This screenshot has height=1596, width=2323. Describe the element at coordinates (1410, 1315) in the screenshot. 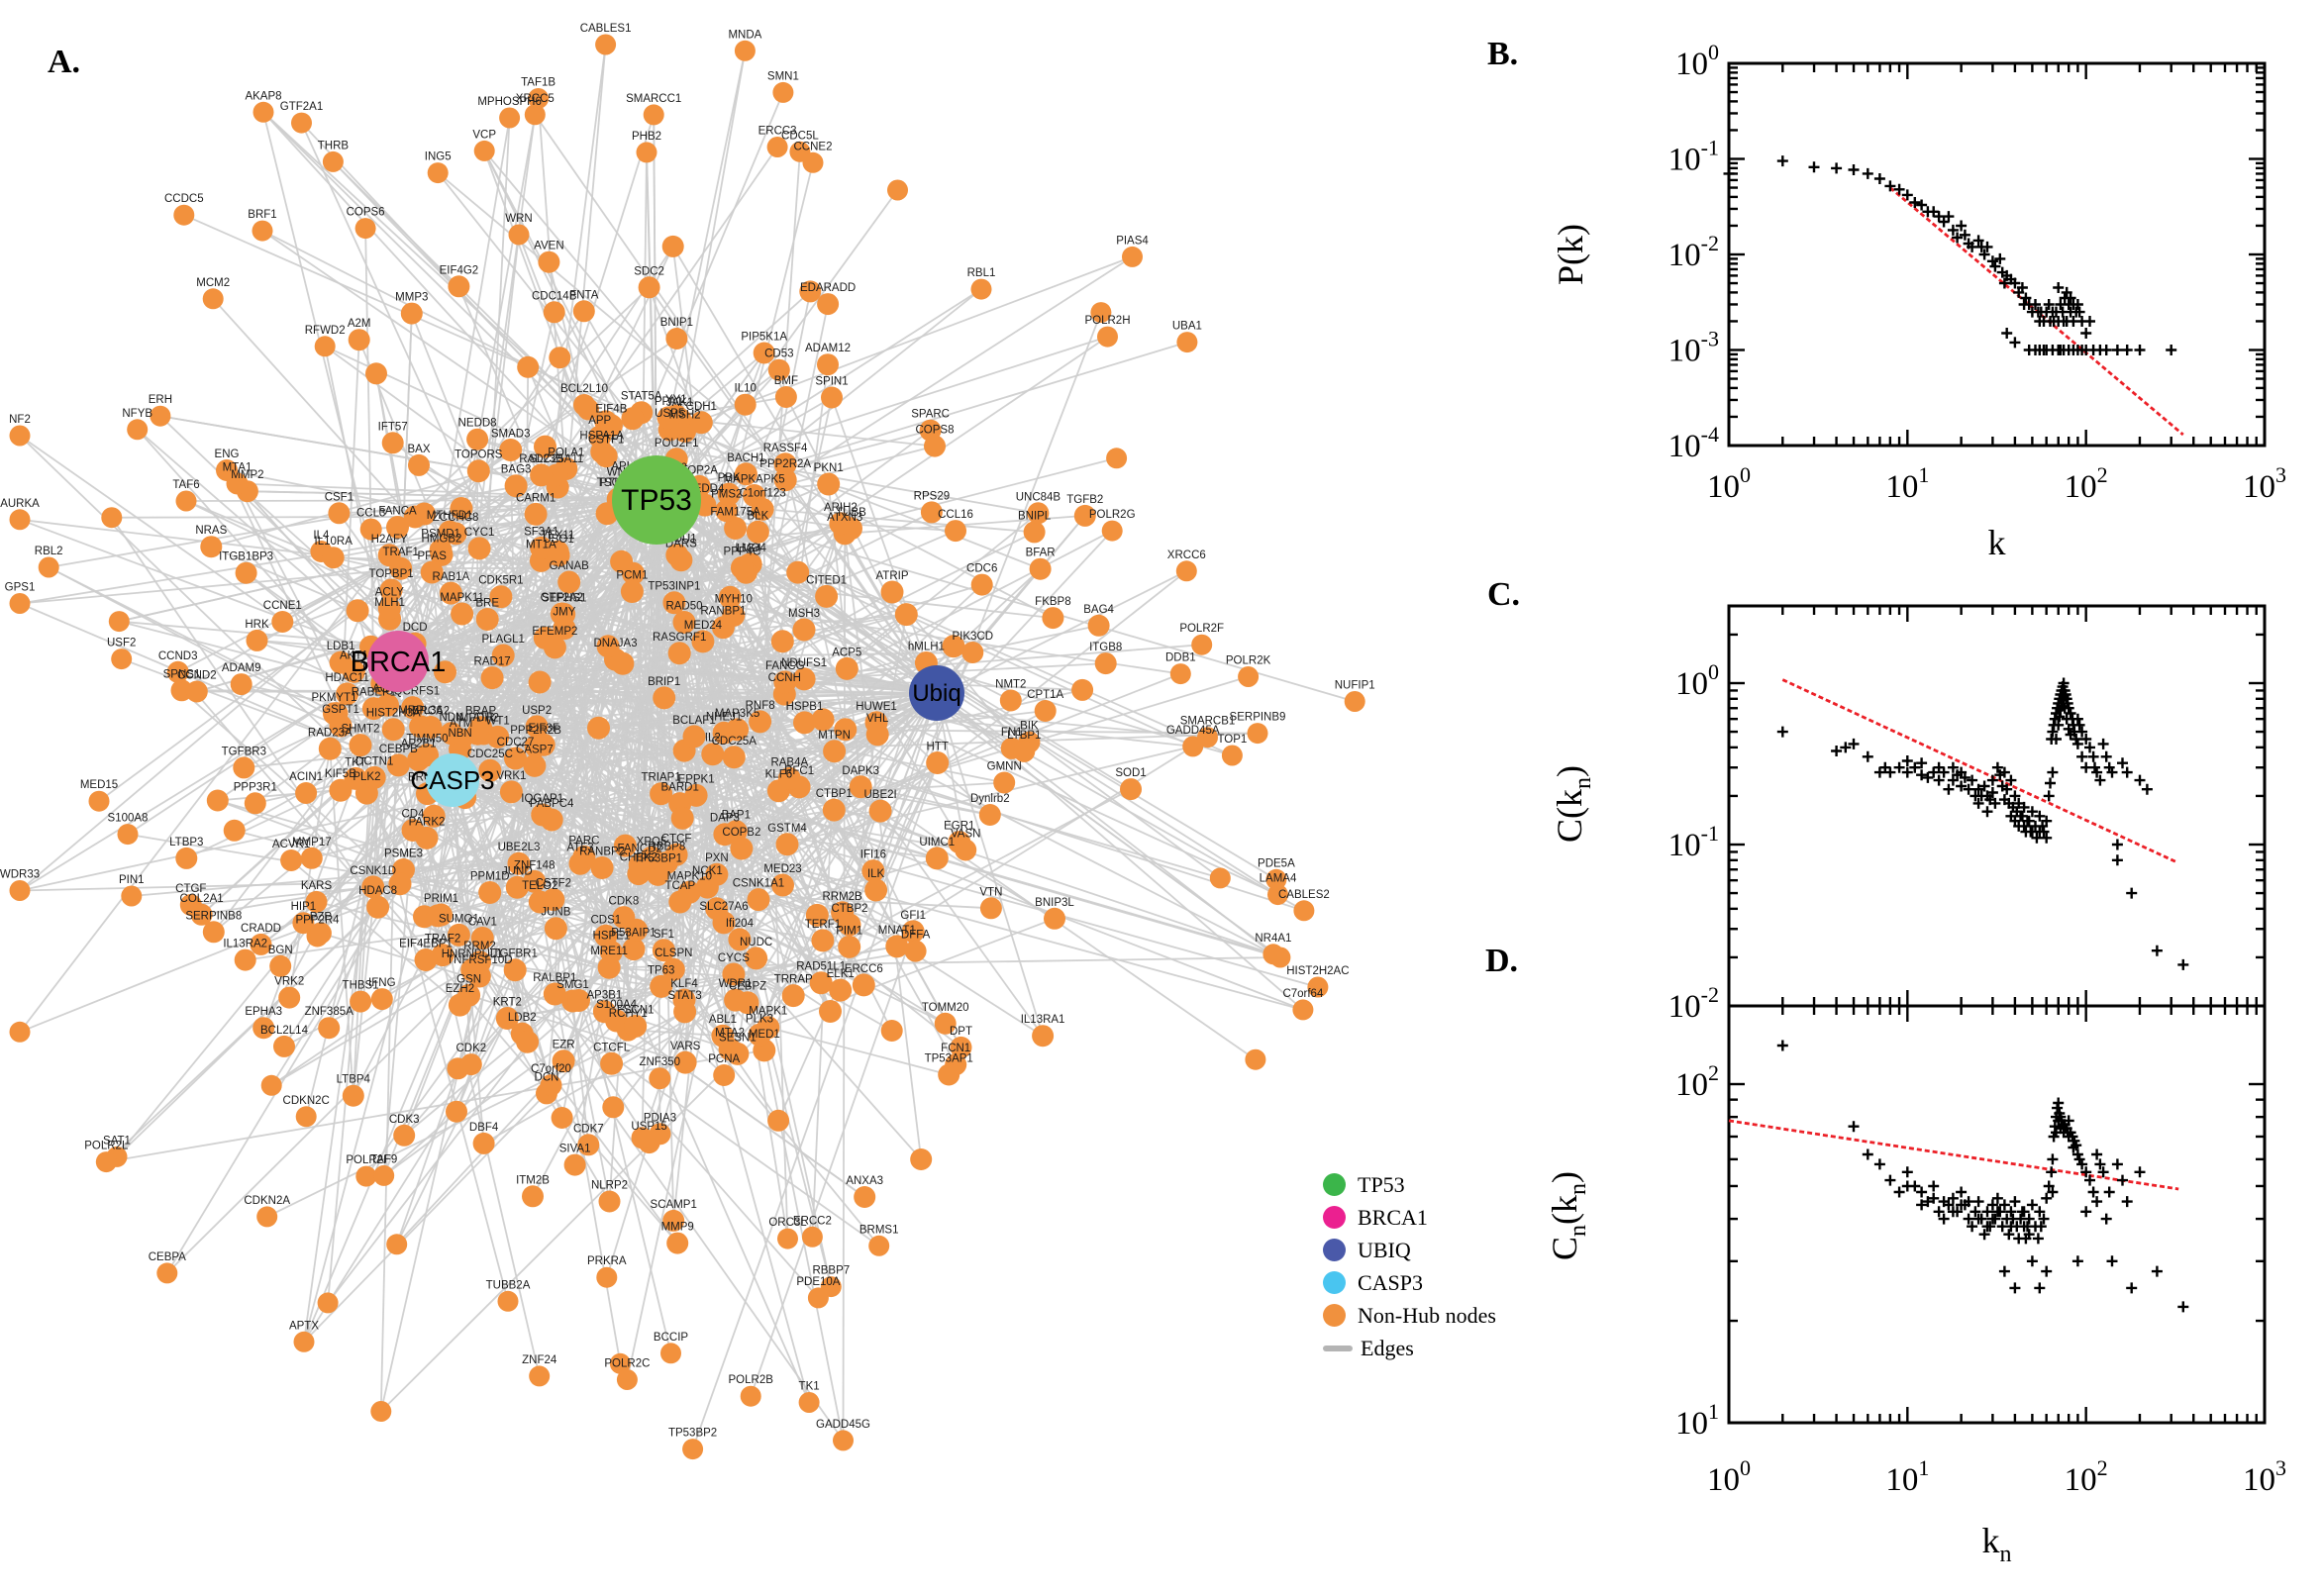

I see `legend-item: Non-Hub nodes` at that location.